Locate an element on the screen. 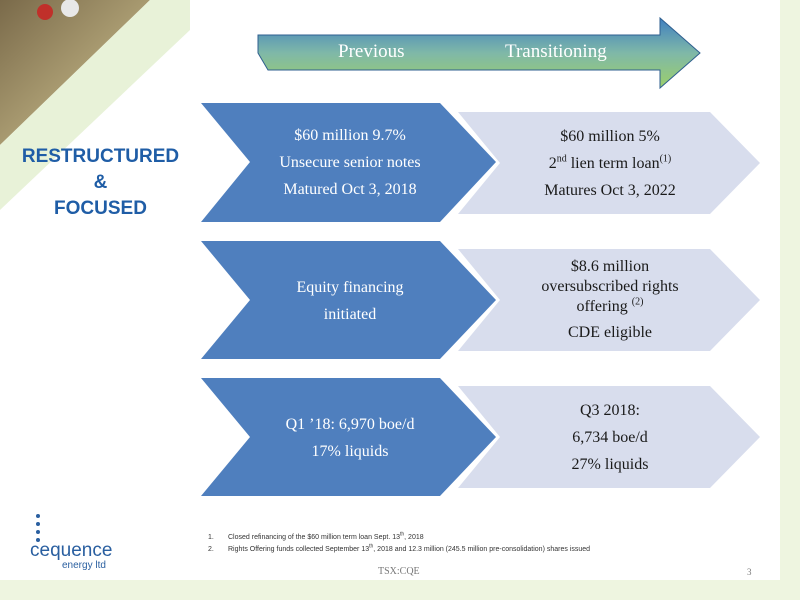 The height and width of the screenshot is (600, 800). side-title-line: RESTRUCTURED is located at coordinates (100, 156).